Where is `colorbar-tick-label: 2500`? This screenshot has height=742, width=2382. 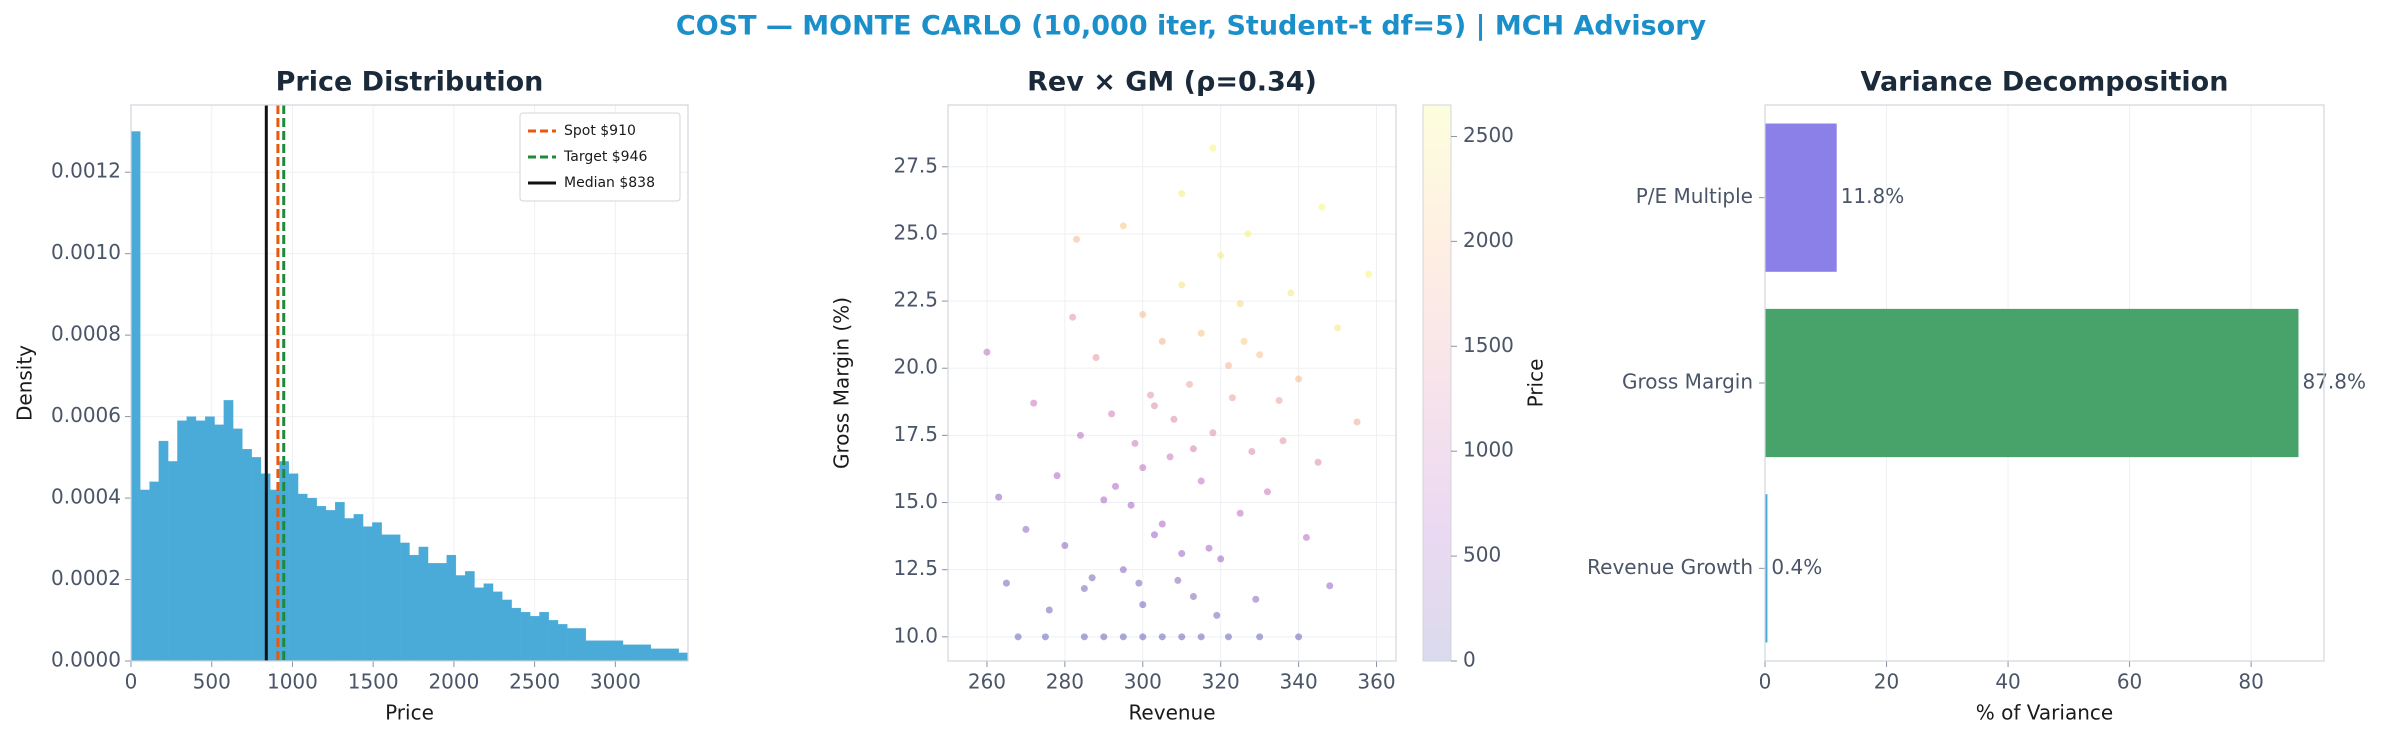
colorbar-tick-label: 2500 is located at coordinates (1488, 135).